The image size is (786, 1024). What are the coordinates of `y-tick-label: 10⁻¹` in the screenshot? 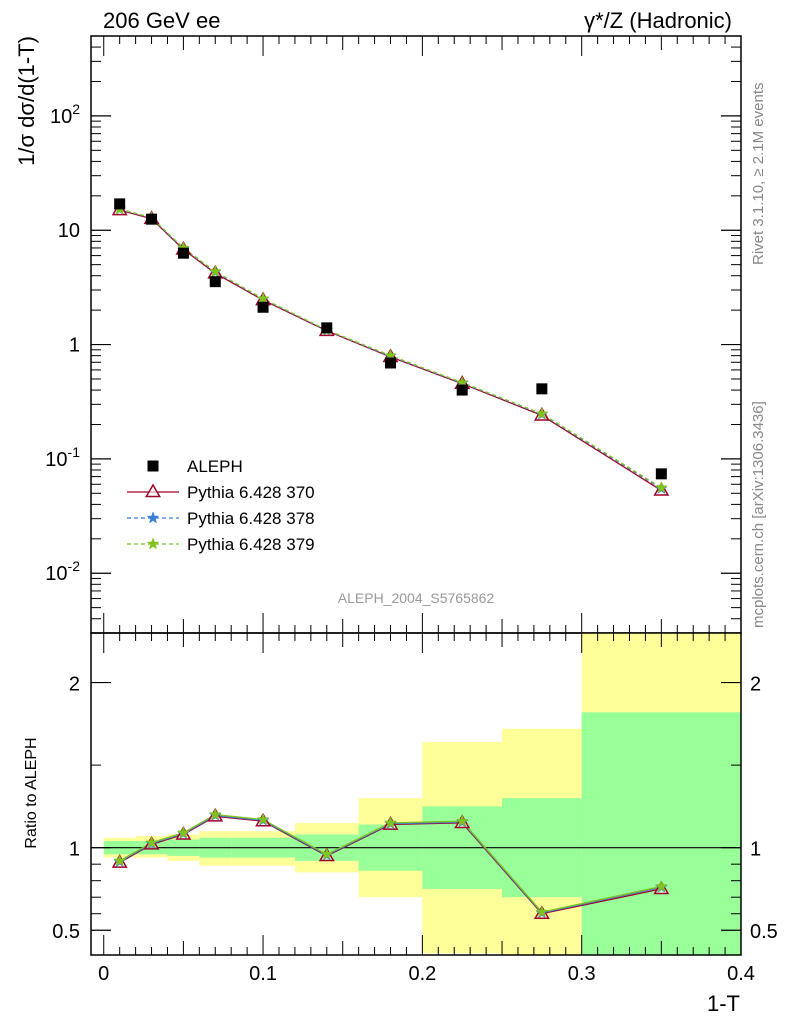 It's located at (62, 457).